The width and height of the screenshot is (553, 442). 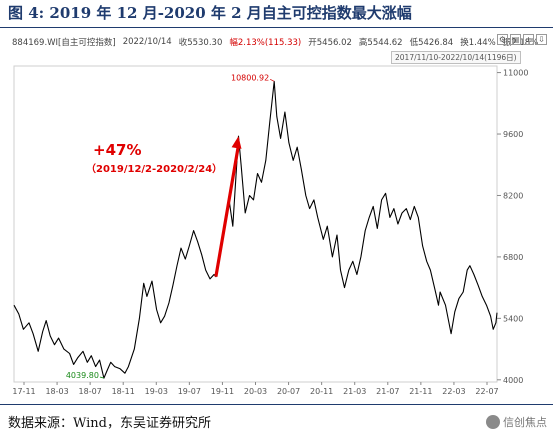 What do you see at coordinates (82, 375) in the screenshot?
I see `min-point-label: 4039.80` at bounding box center [82, 375].